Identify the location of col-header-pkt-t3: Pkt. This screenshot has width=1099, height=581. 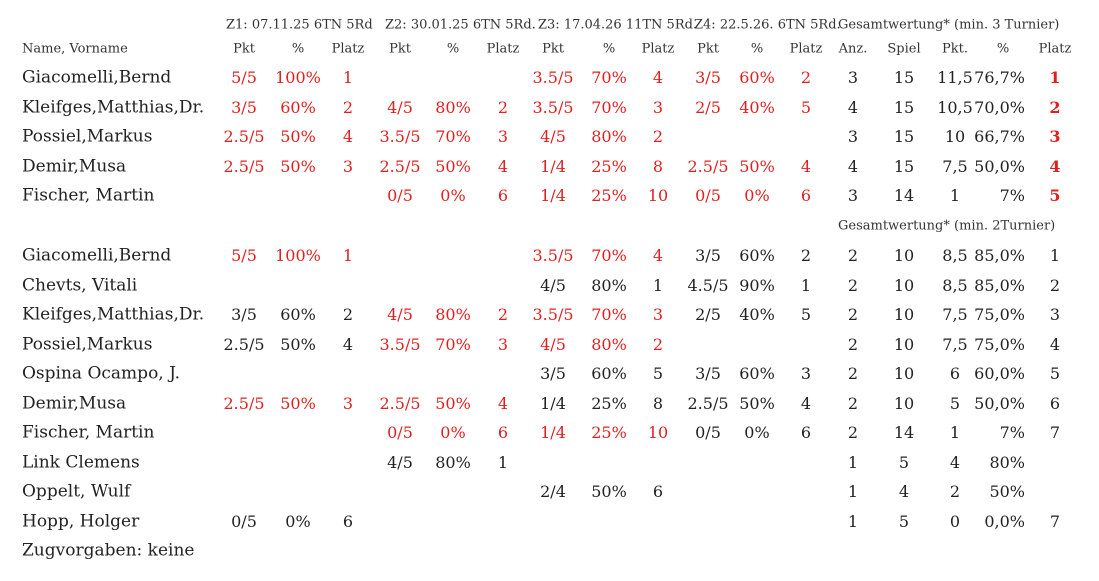
(553, 49).